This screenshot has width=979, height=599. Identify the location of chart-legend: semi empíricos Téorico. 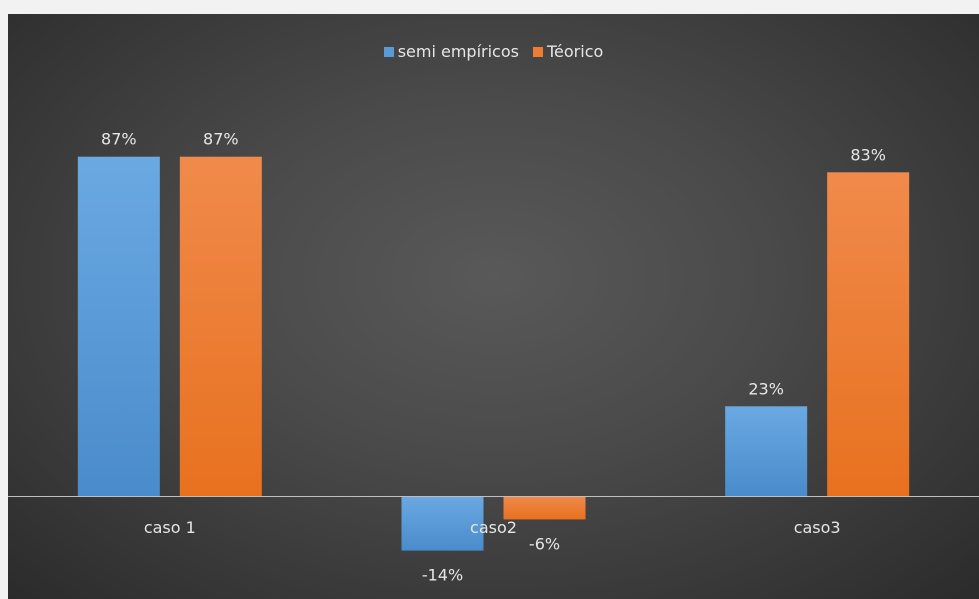
(493, 51).